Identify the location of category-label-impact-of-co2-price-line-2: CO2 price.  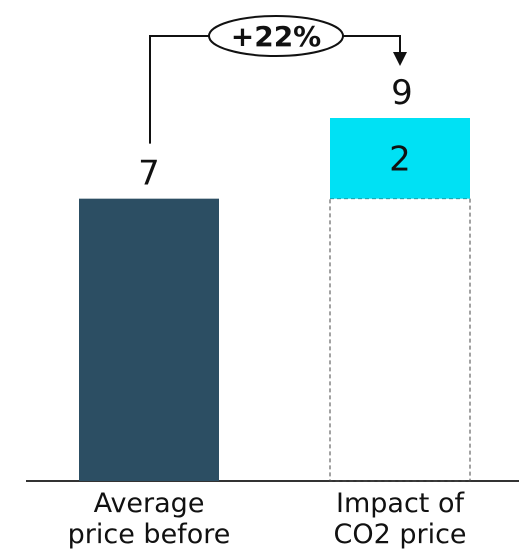
(399, 534).